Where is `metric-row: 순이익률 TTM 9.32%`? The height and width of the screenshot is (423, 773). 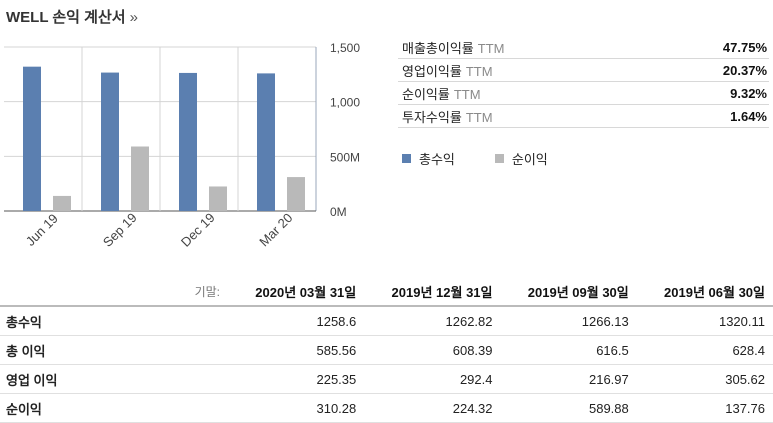 metric-row: 순이익률 TTM 9.32% is located at coordinates (583, 93).